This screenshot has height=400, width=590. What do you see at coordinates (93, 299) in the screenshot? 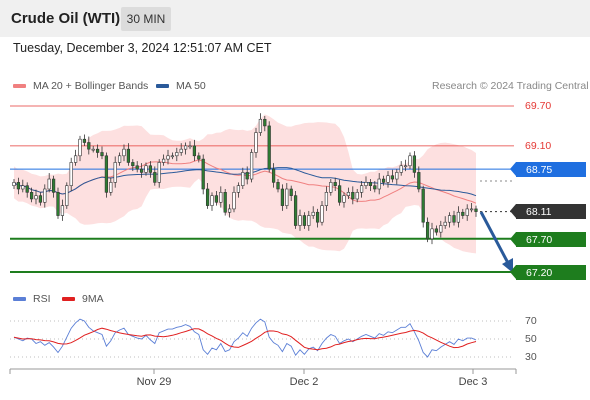
I see `ma9-label: 9MA` at bounding box center [93, 299].